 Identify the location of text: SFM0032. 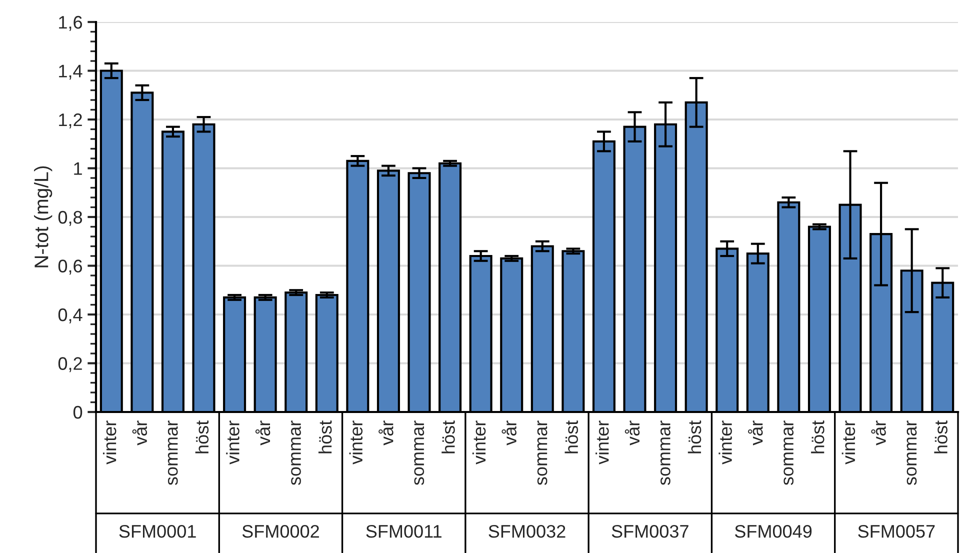
(527, 531).